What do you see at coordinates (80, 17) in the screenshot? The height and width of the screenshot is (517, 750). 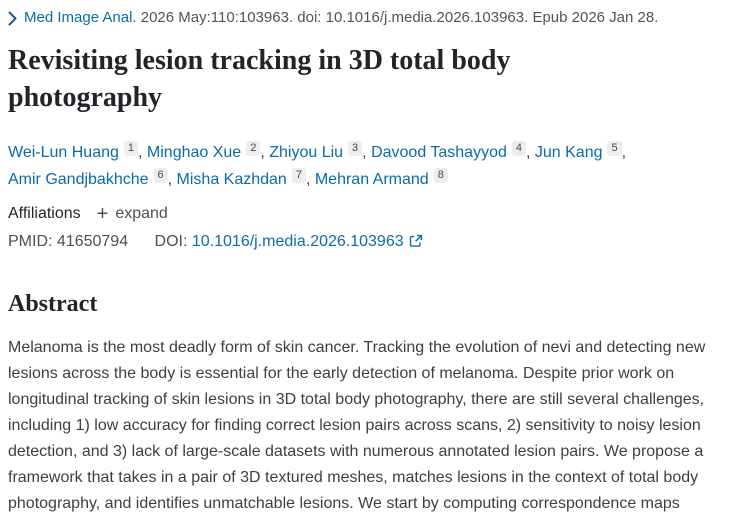 I see `journal-link: Med Image Anal.` at bounding box center [80, 17].